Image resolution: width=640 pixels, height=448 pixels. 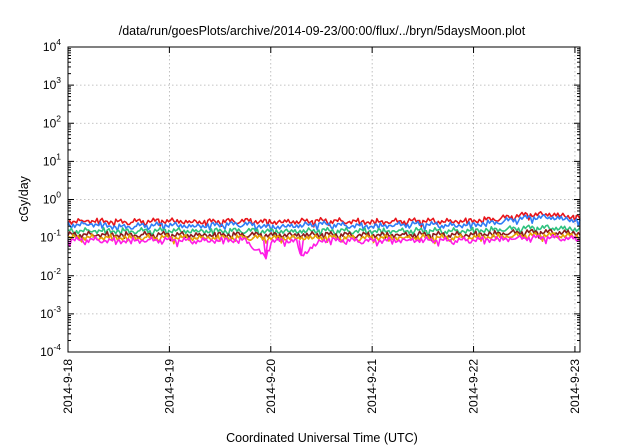 What do you see at coordinates (575, 386) in the screenshot?
I see `x-tick-label: 2014-9-23` at bounding box center [575, 386].